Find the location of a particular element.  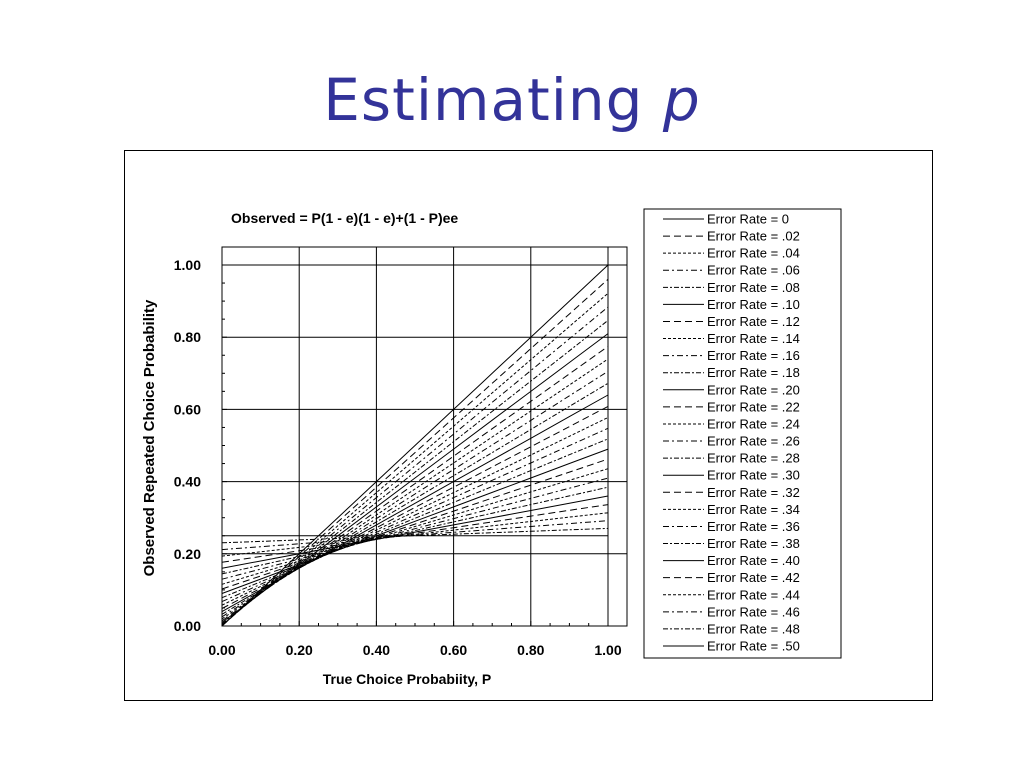

legend-label: Error Rate = .26 is located at coordinates (753, 441).